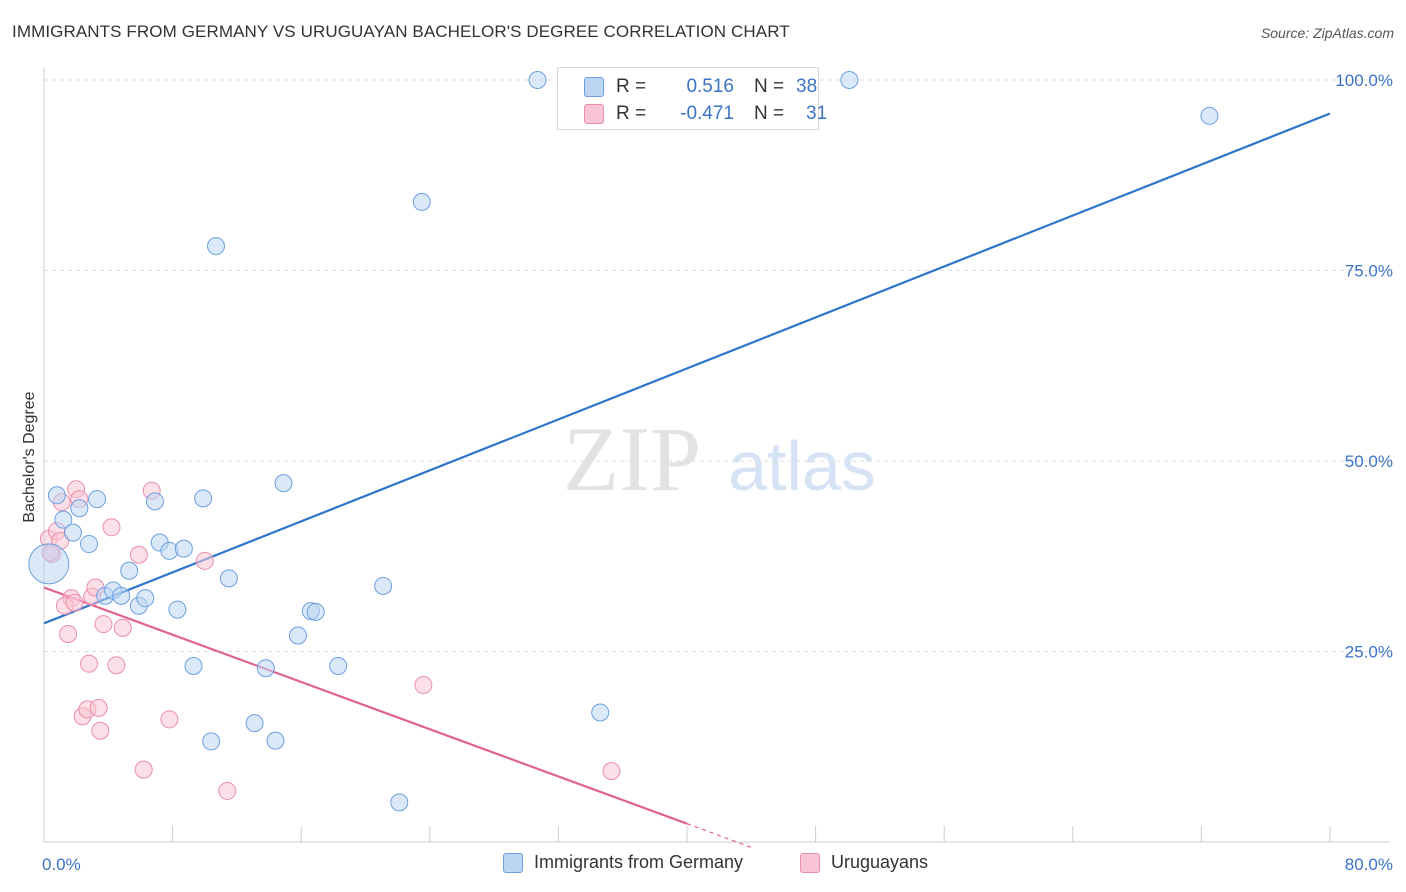  Describe the element at coordinates (1327, 33) in the screenshot. I see `source-credit: Source: ZipAtlas.com` at that location.